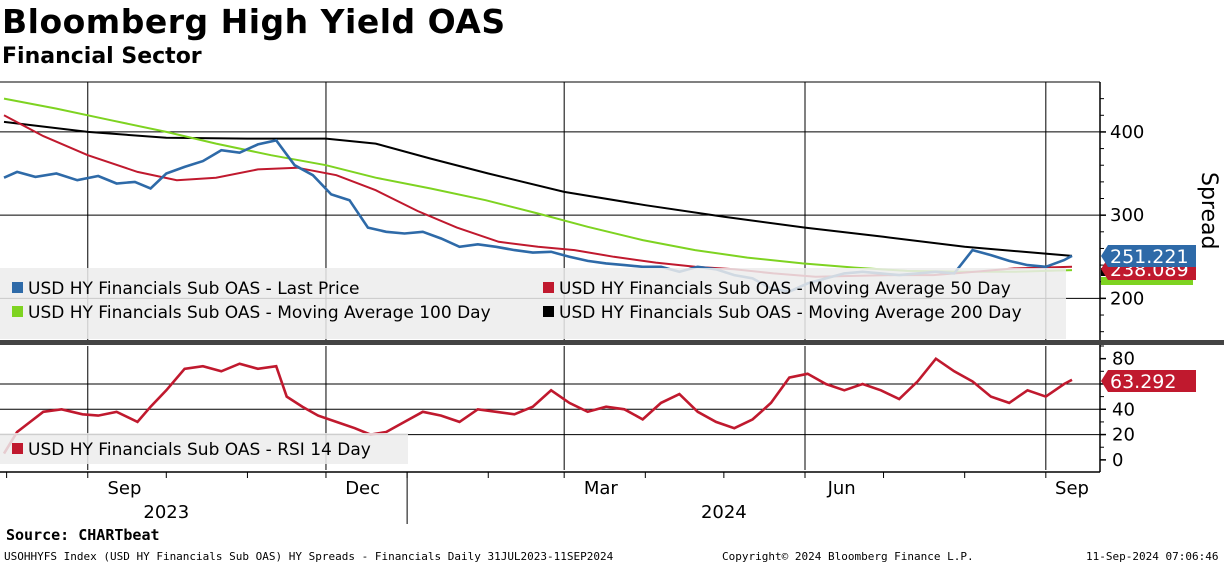 The image size is (1224, 566). What do you see at coordinates (17, 448) in the screenshot?
I see `legend-swatch-rsi` at bounding box center [17, 448].